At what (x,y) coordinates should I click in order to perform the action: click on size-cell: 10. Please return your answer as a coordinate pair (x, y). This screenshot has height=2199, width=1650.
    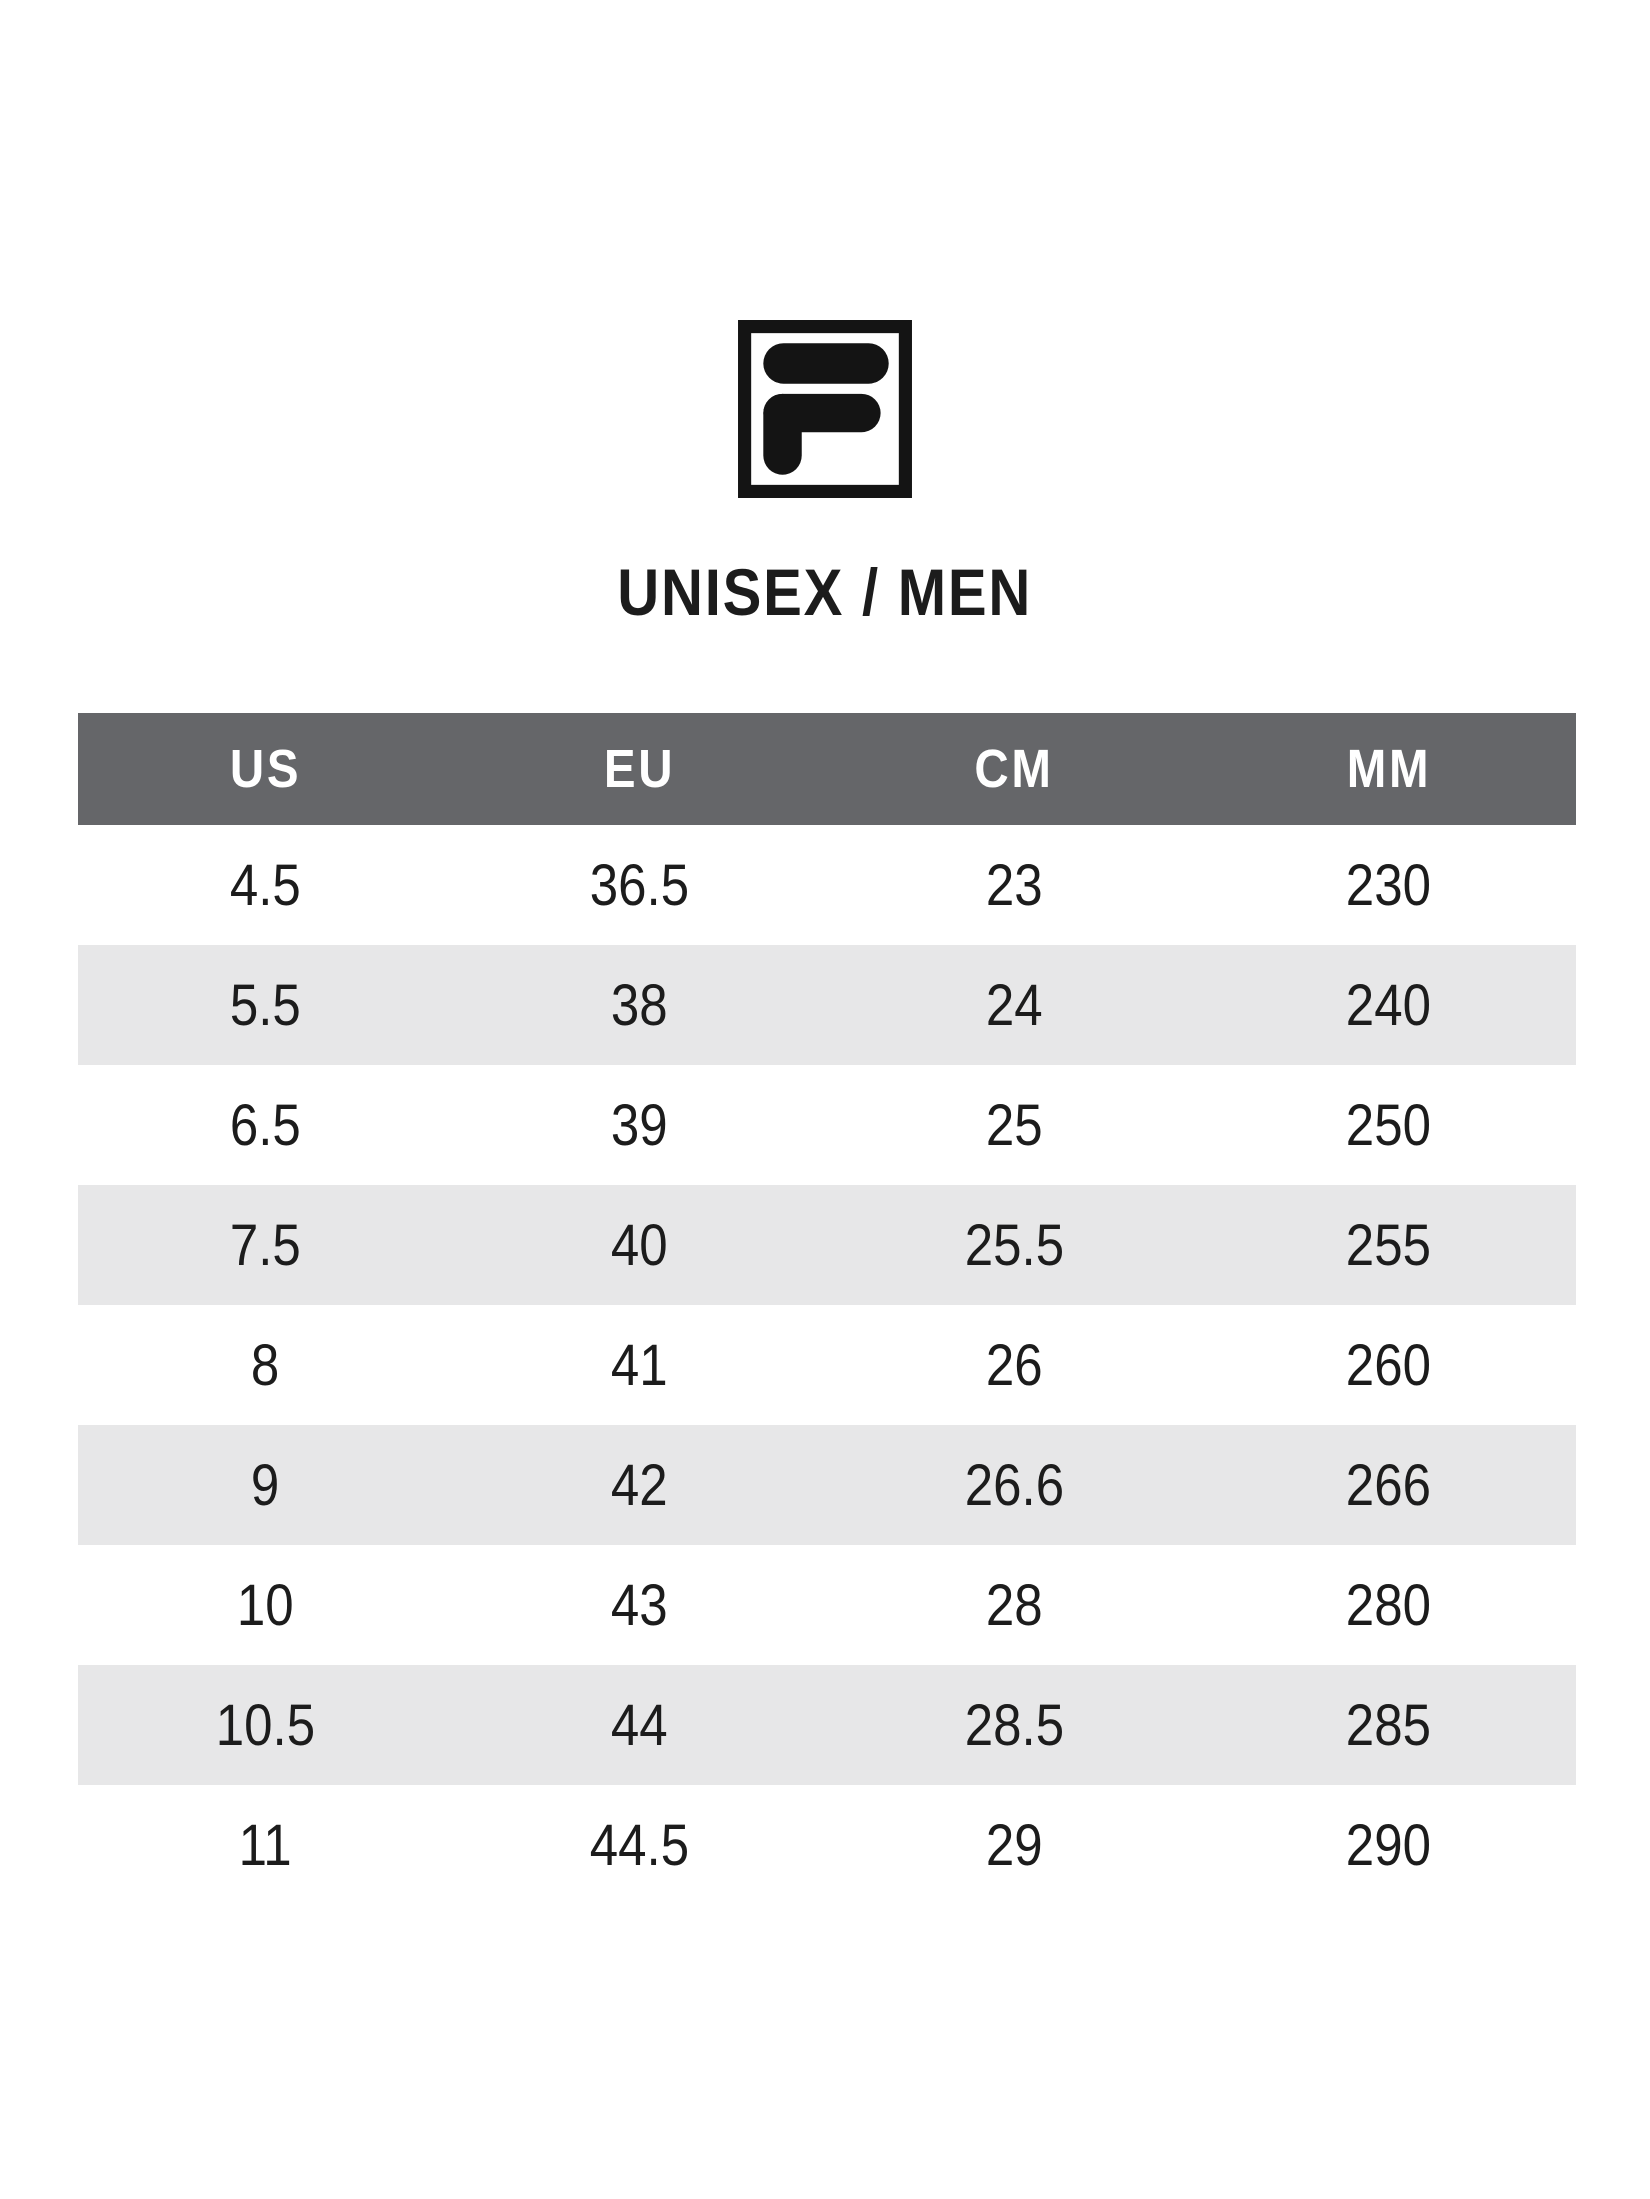
    Looking at the image, I should click on (265, 1605).